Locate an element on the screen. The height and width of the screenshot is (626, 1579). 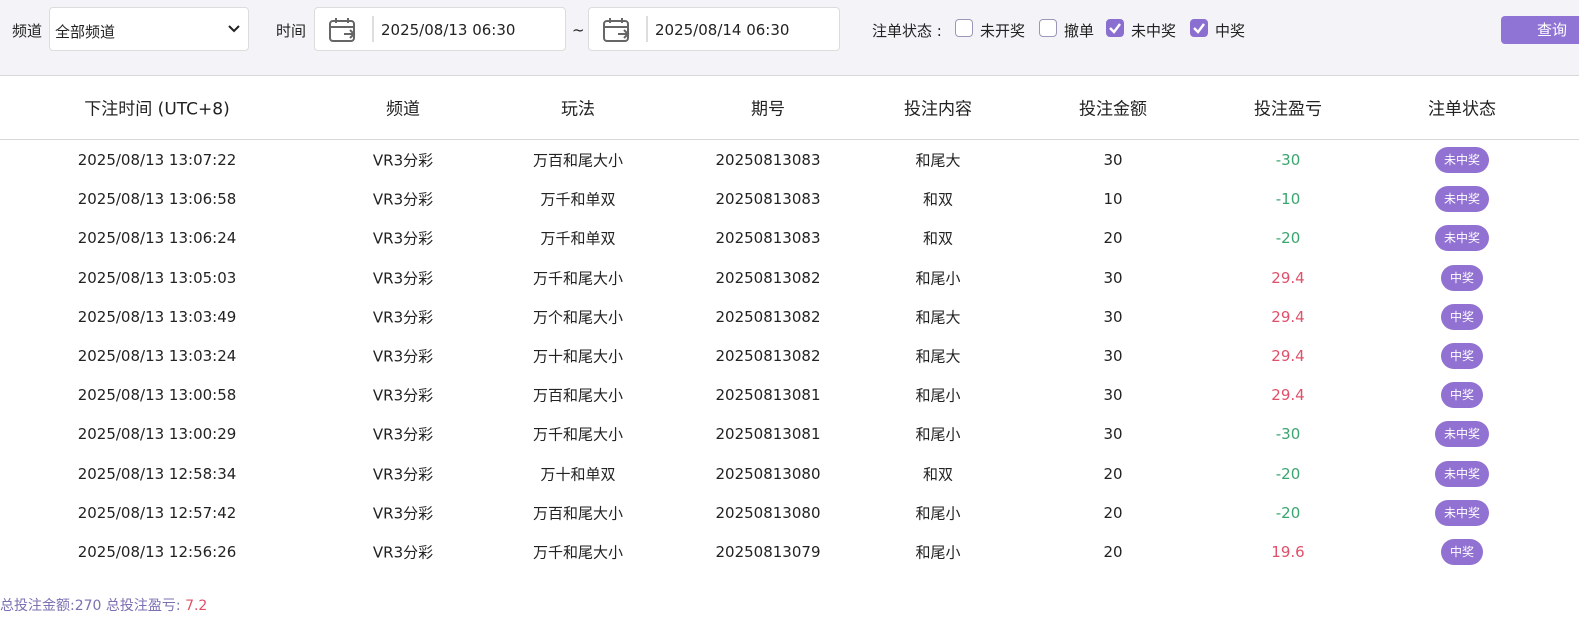
footer-label: 总投注盈亏: is located at coordinates (143, 606).